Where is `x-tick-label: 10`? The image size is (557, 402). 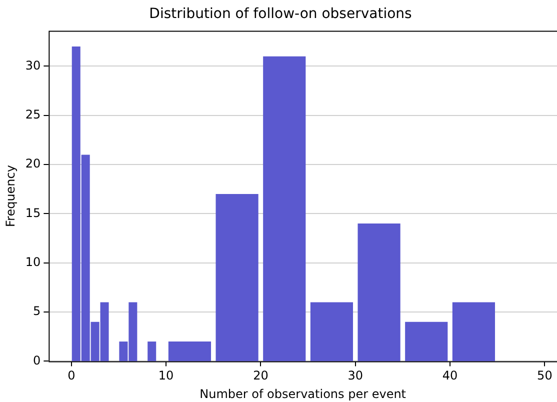 x-tick-label: 10 is located at coordinates (166, 375).